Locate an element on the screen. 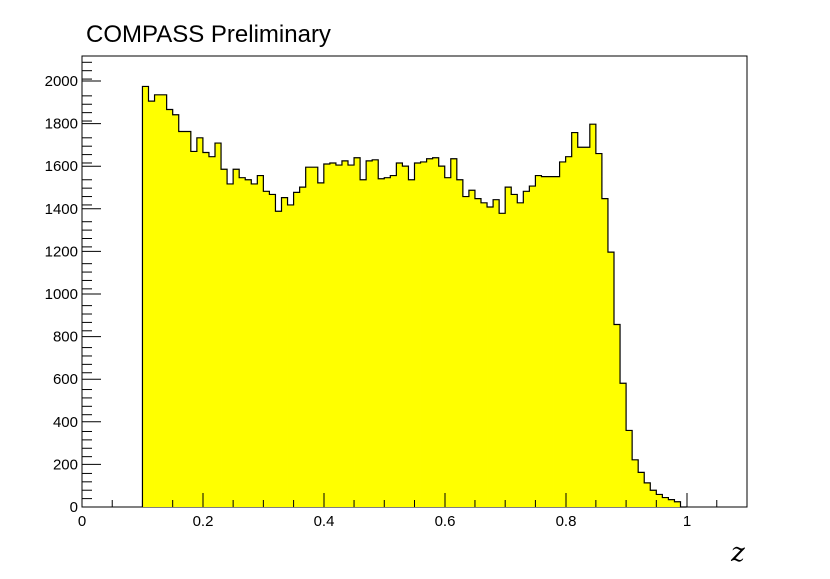 The image size is (830, 579). x-tick-label: 0.4 is located at coordinates (324, 521).